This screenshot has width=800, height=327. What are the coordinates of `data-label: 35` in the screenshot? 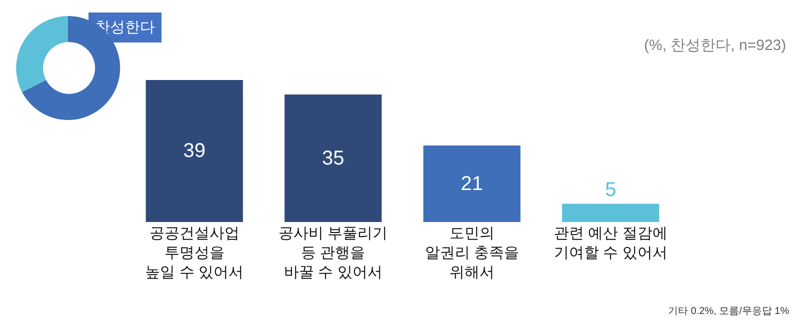 It's located at (333, 158).